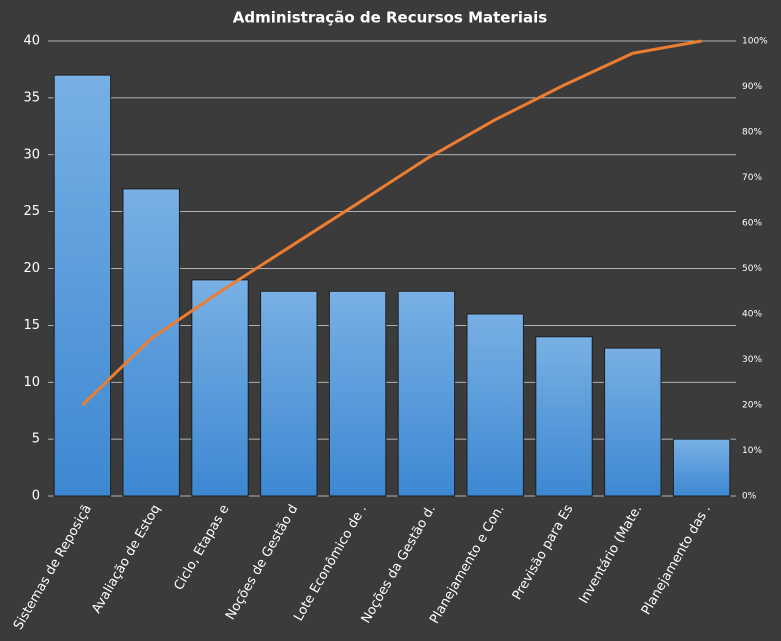 The image size is (781, 641). I want to click on y2-tick-label: 100%, so click(755, 42).